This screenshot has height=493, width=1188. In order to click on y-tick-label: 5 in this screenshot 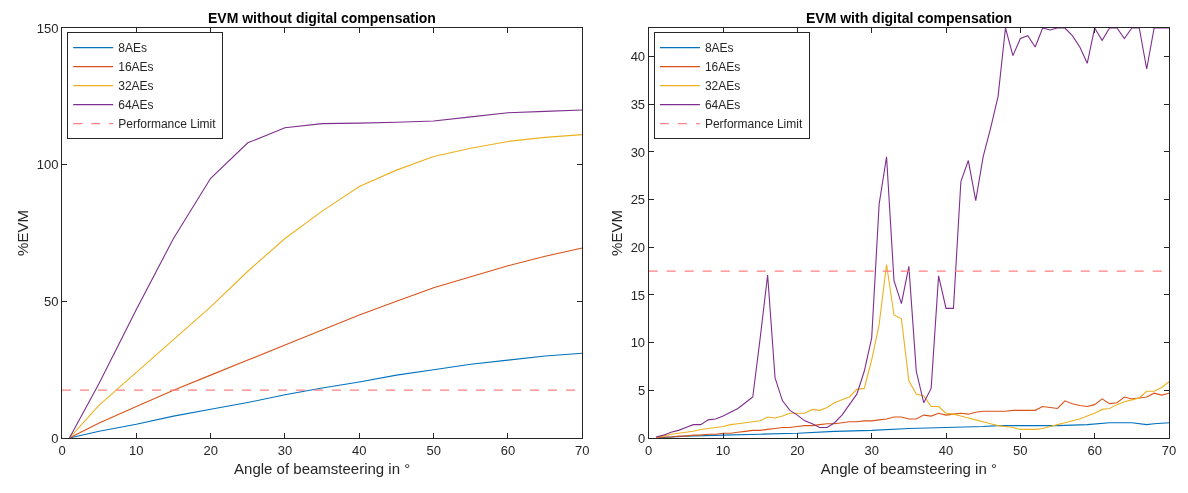, I will do `click(641, 390)`.